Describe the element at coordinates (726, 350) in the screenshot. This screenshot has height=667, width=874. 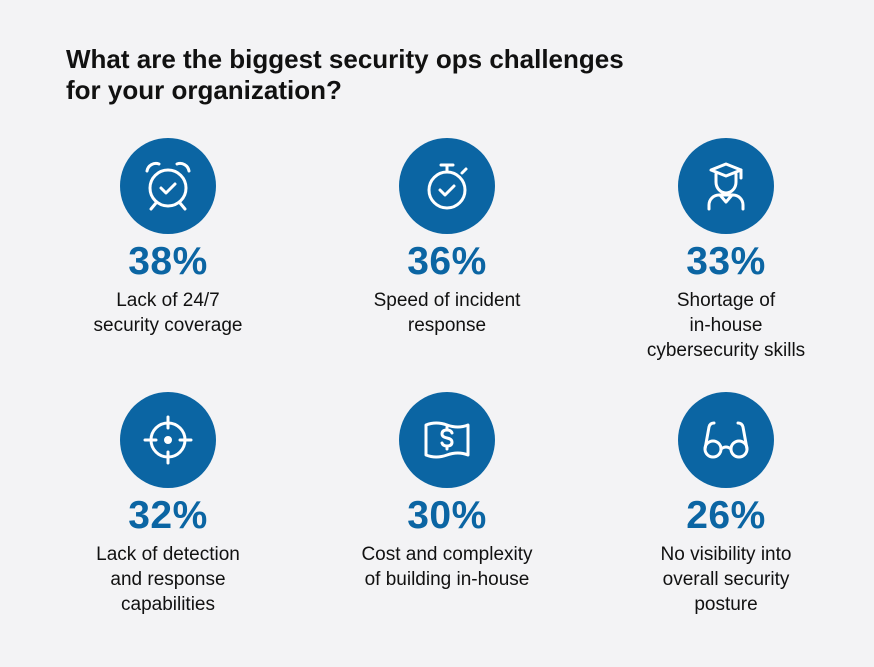
I see `stat-label-line: cybersecurity skills` at that location.